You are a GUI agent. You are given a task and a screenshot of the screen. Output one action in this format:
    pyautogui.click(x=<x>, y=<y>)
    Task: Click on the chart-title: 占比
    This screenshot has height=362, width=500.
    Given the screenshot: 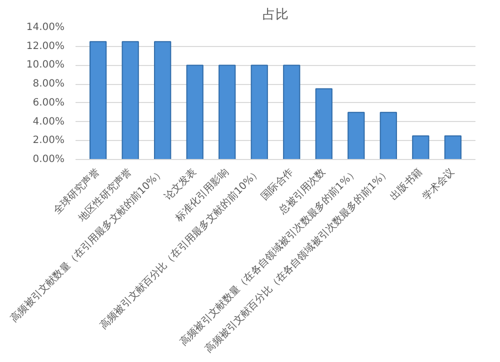 What is the action you would take?
    pyautogui.click(x=275, y=15)
    